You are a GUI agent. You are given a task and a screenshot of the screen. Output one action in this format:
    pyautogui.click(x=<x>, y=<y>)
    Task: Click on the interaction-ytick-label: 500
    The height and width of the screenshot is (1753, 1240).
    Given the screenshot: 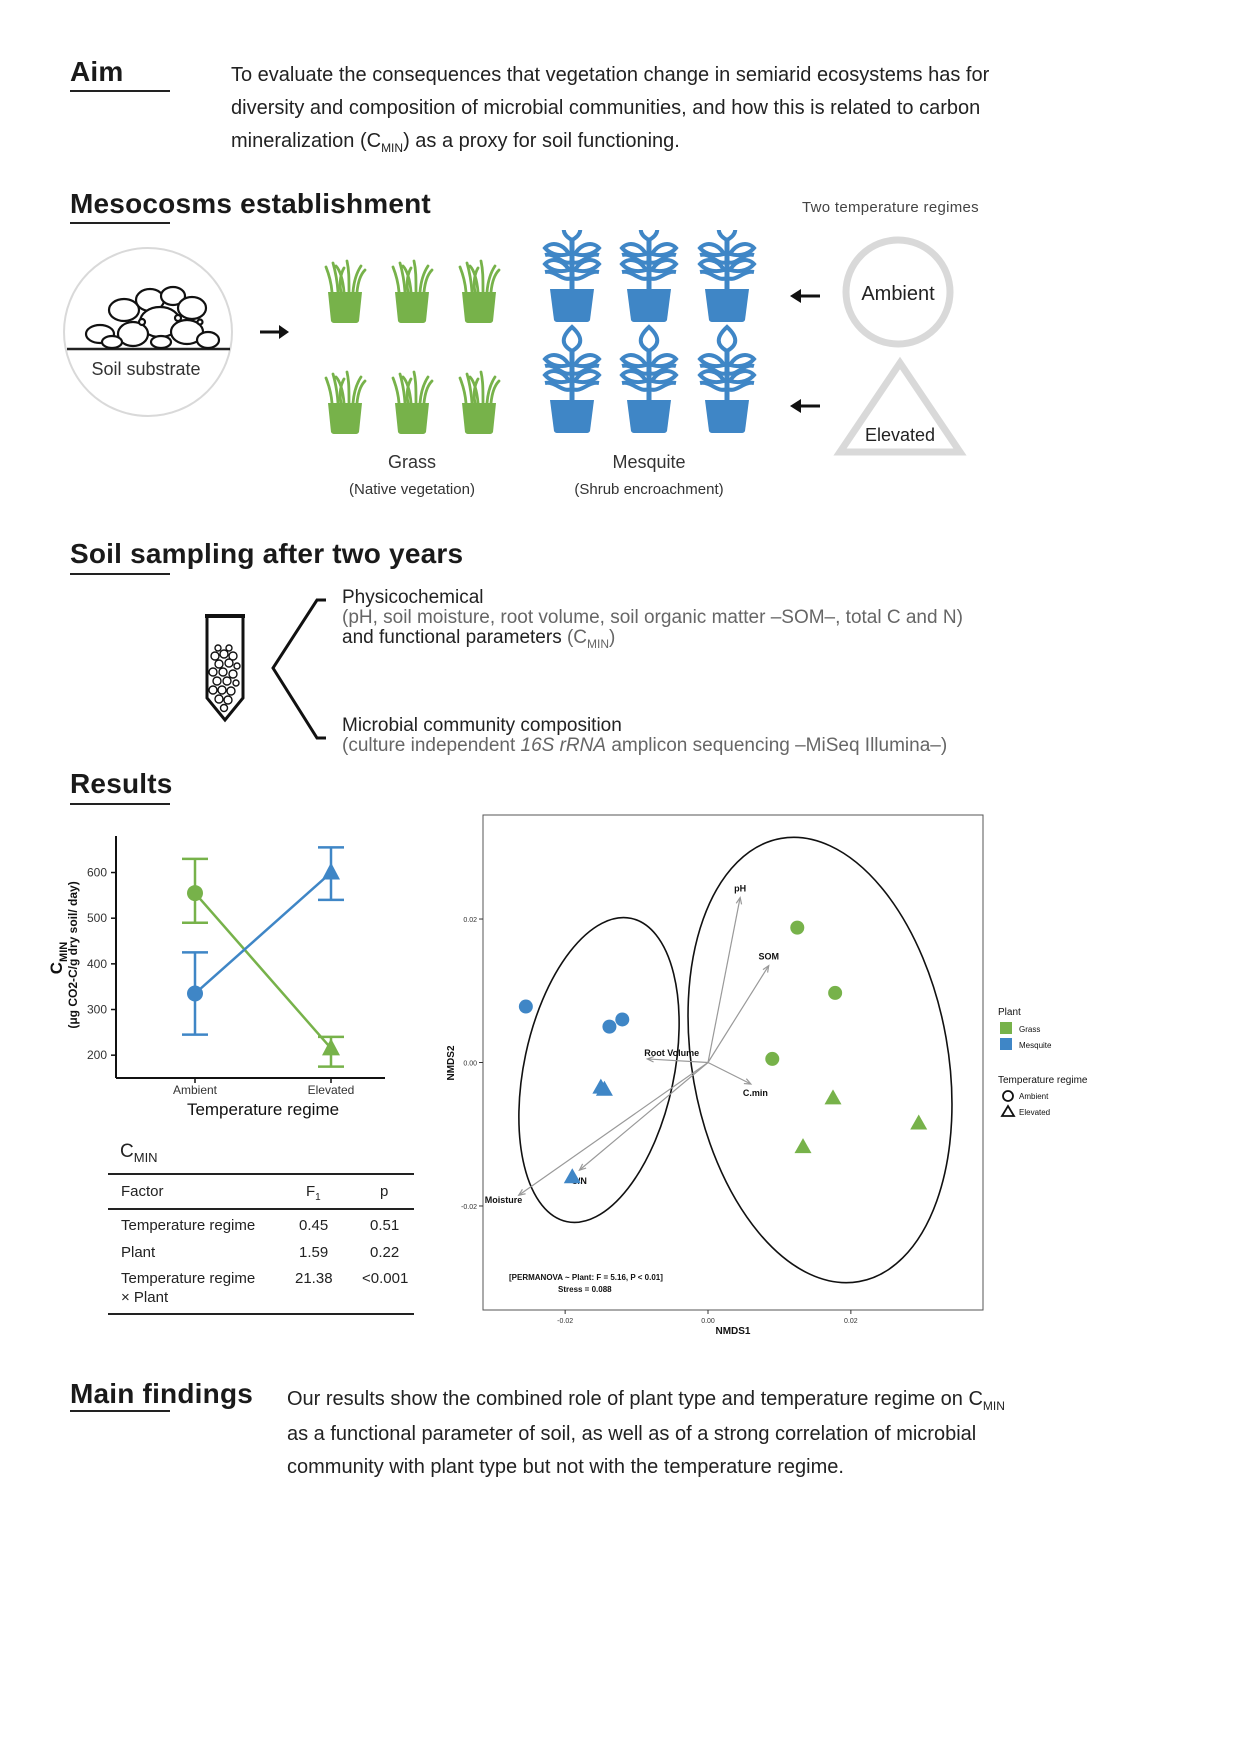 What is the action you would take?
    pyautogui.click(x=97, y=918)
    